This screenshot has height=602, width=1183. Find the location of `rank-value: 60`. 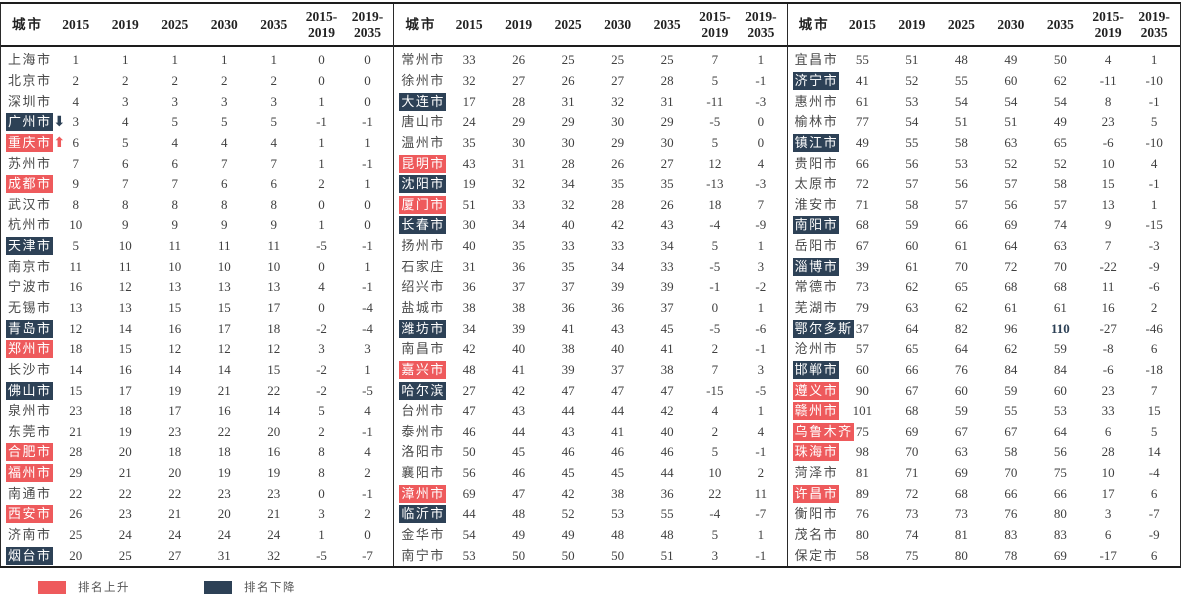

rank-value: 60 is located at coordinates (1060, 390).